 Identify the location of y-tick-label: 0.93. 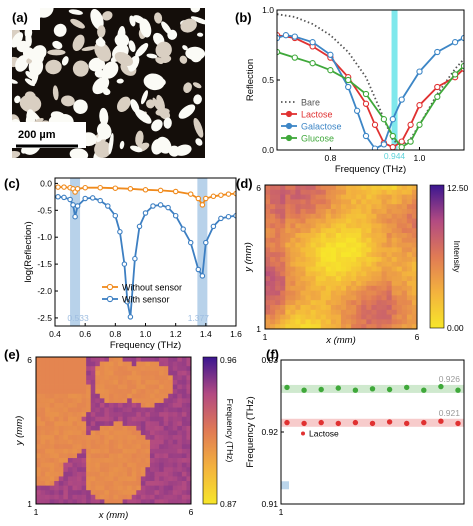
(269, 360).